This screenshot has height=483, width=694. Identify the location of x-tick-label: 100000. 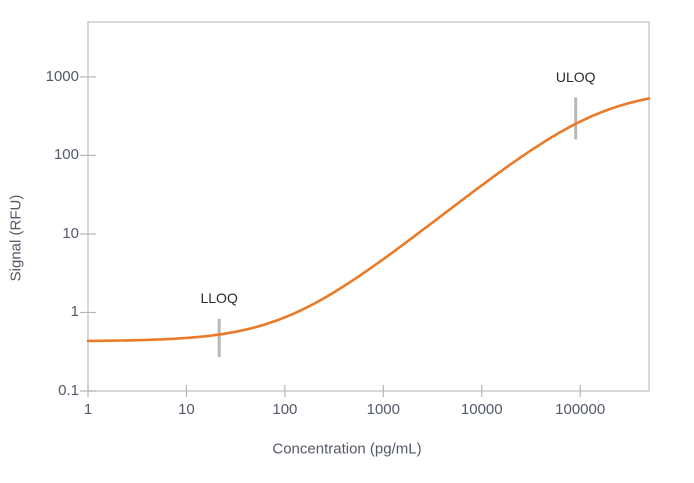
(580, 409).